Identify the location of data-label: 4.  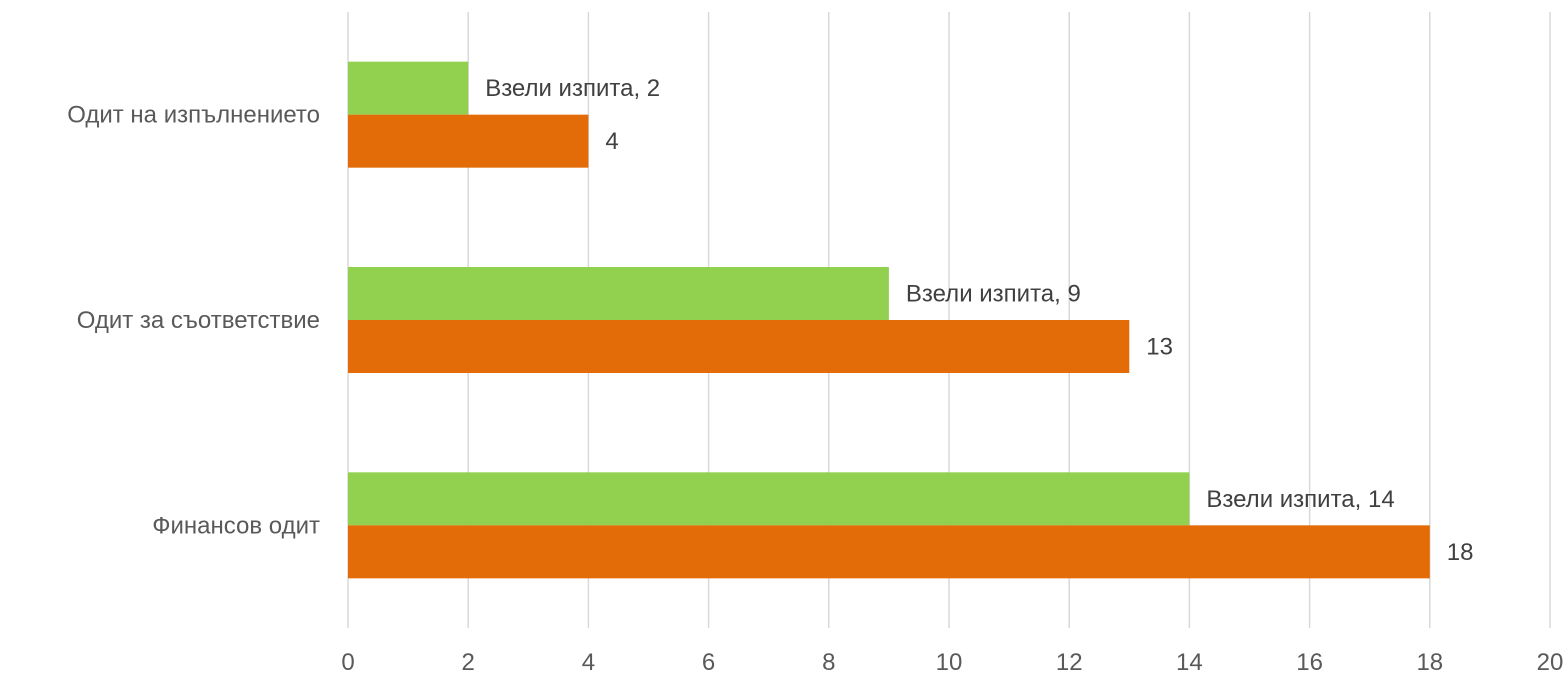
(611, 141).